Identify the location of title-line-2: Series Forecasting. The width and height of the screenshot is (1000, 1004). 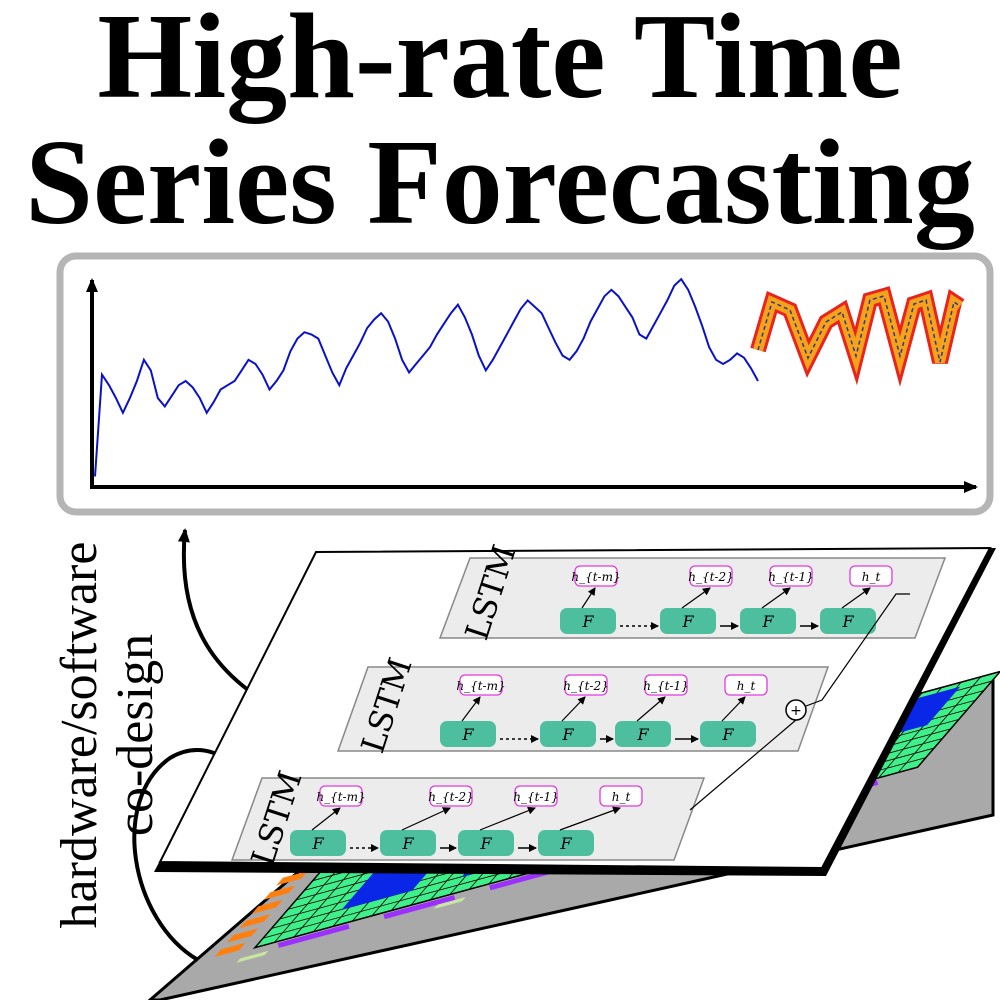
(500, 182).